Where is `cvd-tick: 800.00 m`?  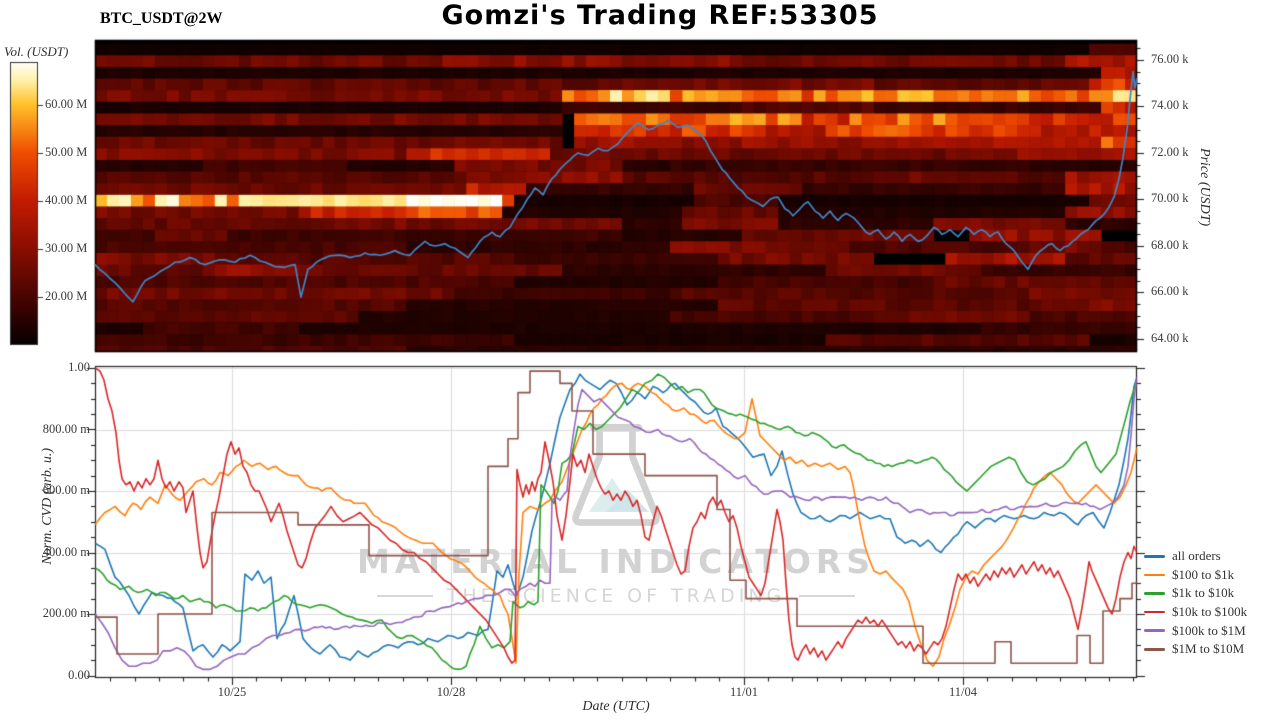 cvd-tick: 800.00 m is located at coordinates (66, 428).